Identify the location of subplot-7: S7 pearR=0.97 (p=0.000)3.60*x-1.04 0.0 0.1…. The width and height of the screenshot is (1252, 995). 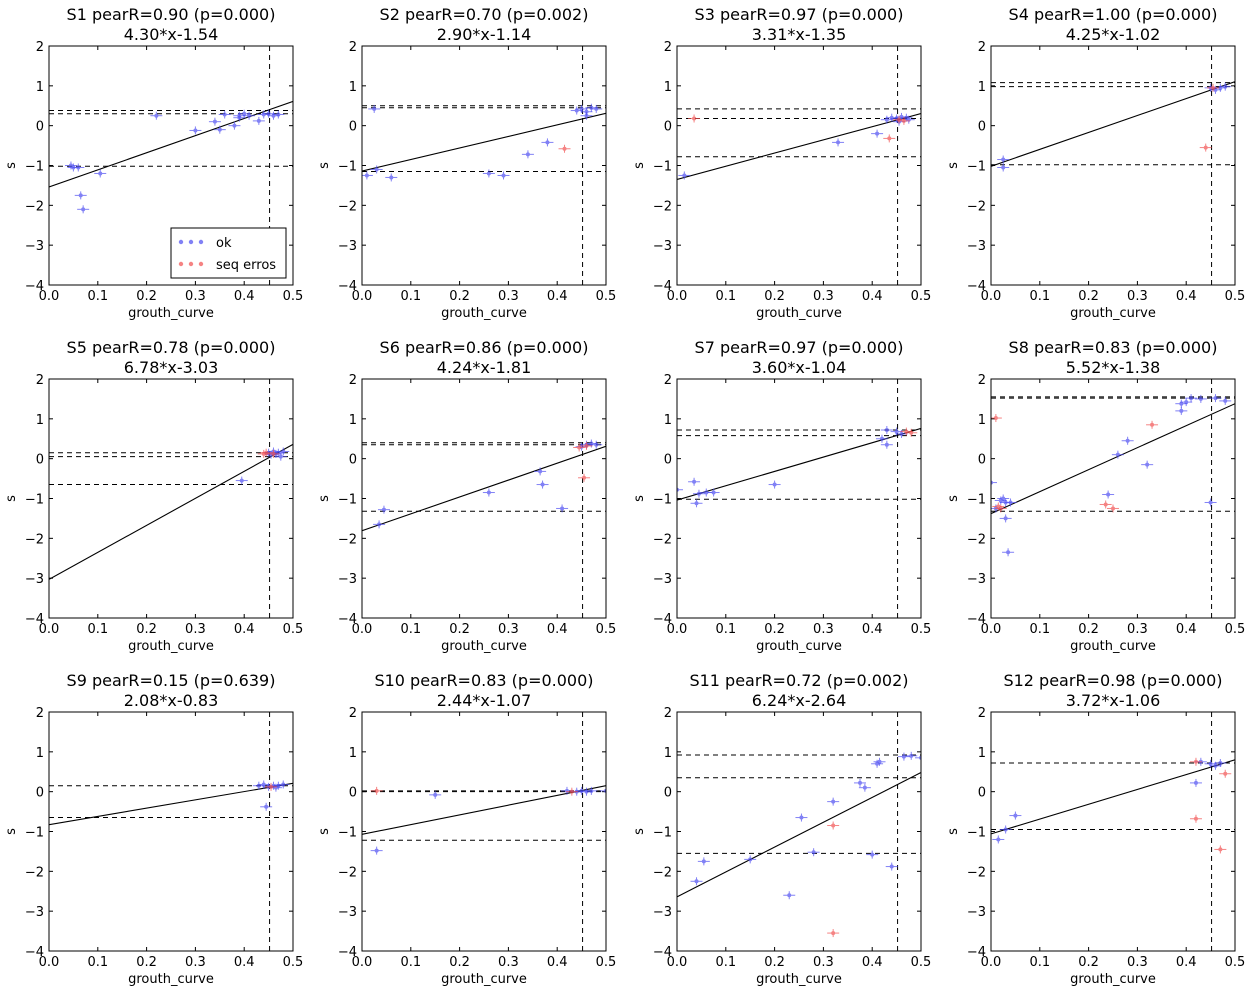
(781, 496).